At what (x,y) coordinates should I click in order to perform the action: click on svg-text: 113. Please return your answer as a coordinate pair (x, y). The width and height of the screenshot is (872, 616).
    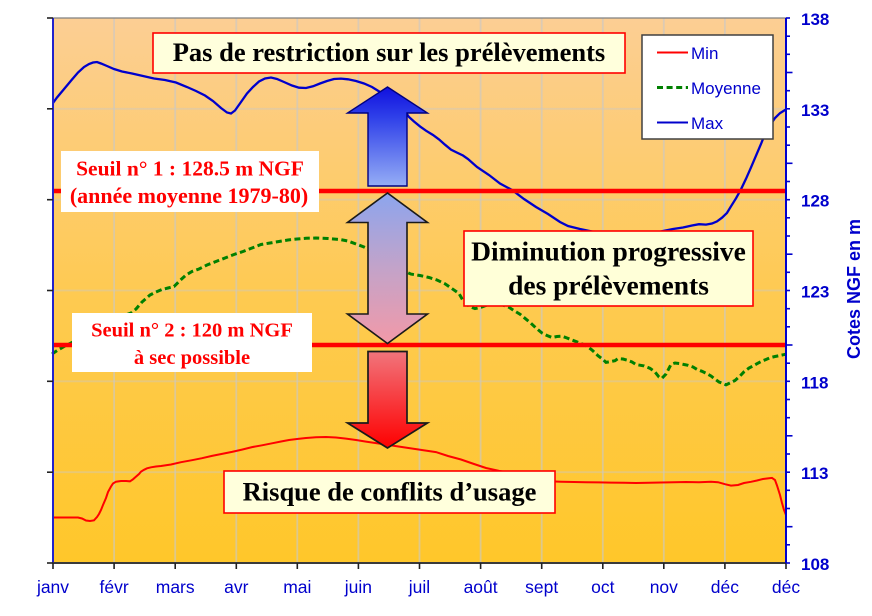
    Looking at the image, I should click on (814, 473).